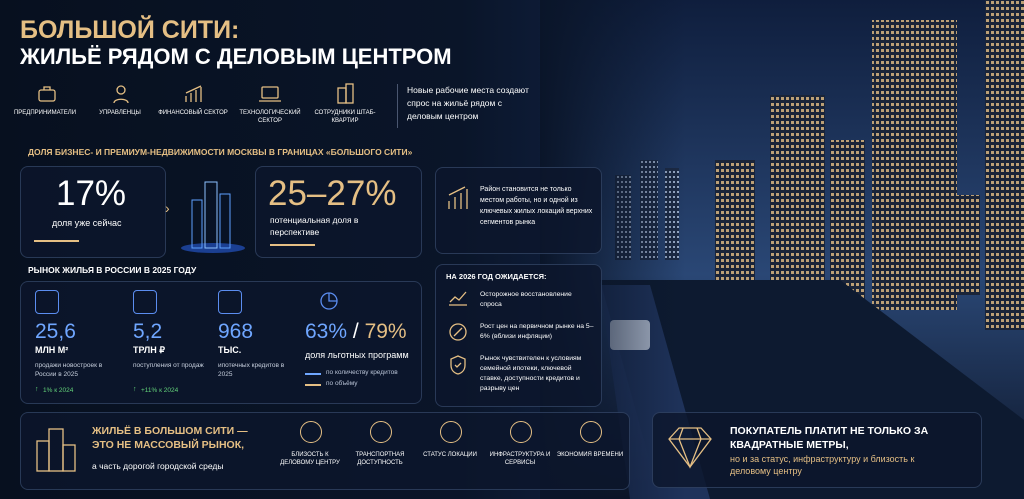  Describe the element at coordinates (45, 113) in the screenshot. I see `audience-label: ПРЕДПРИНИМАТЕЛИ` at that location.